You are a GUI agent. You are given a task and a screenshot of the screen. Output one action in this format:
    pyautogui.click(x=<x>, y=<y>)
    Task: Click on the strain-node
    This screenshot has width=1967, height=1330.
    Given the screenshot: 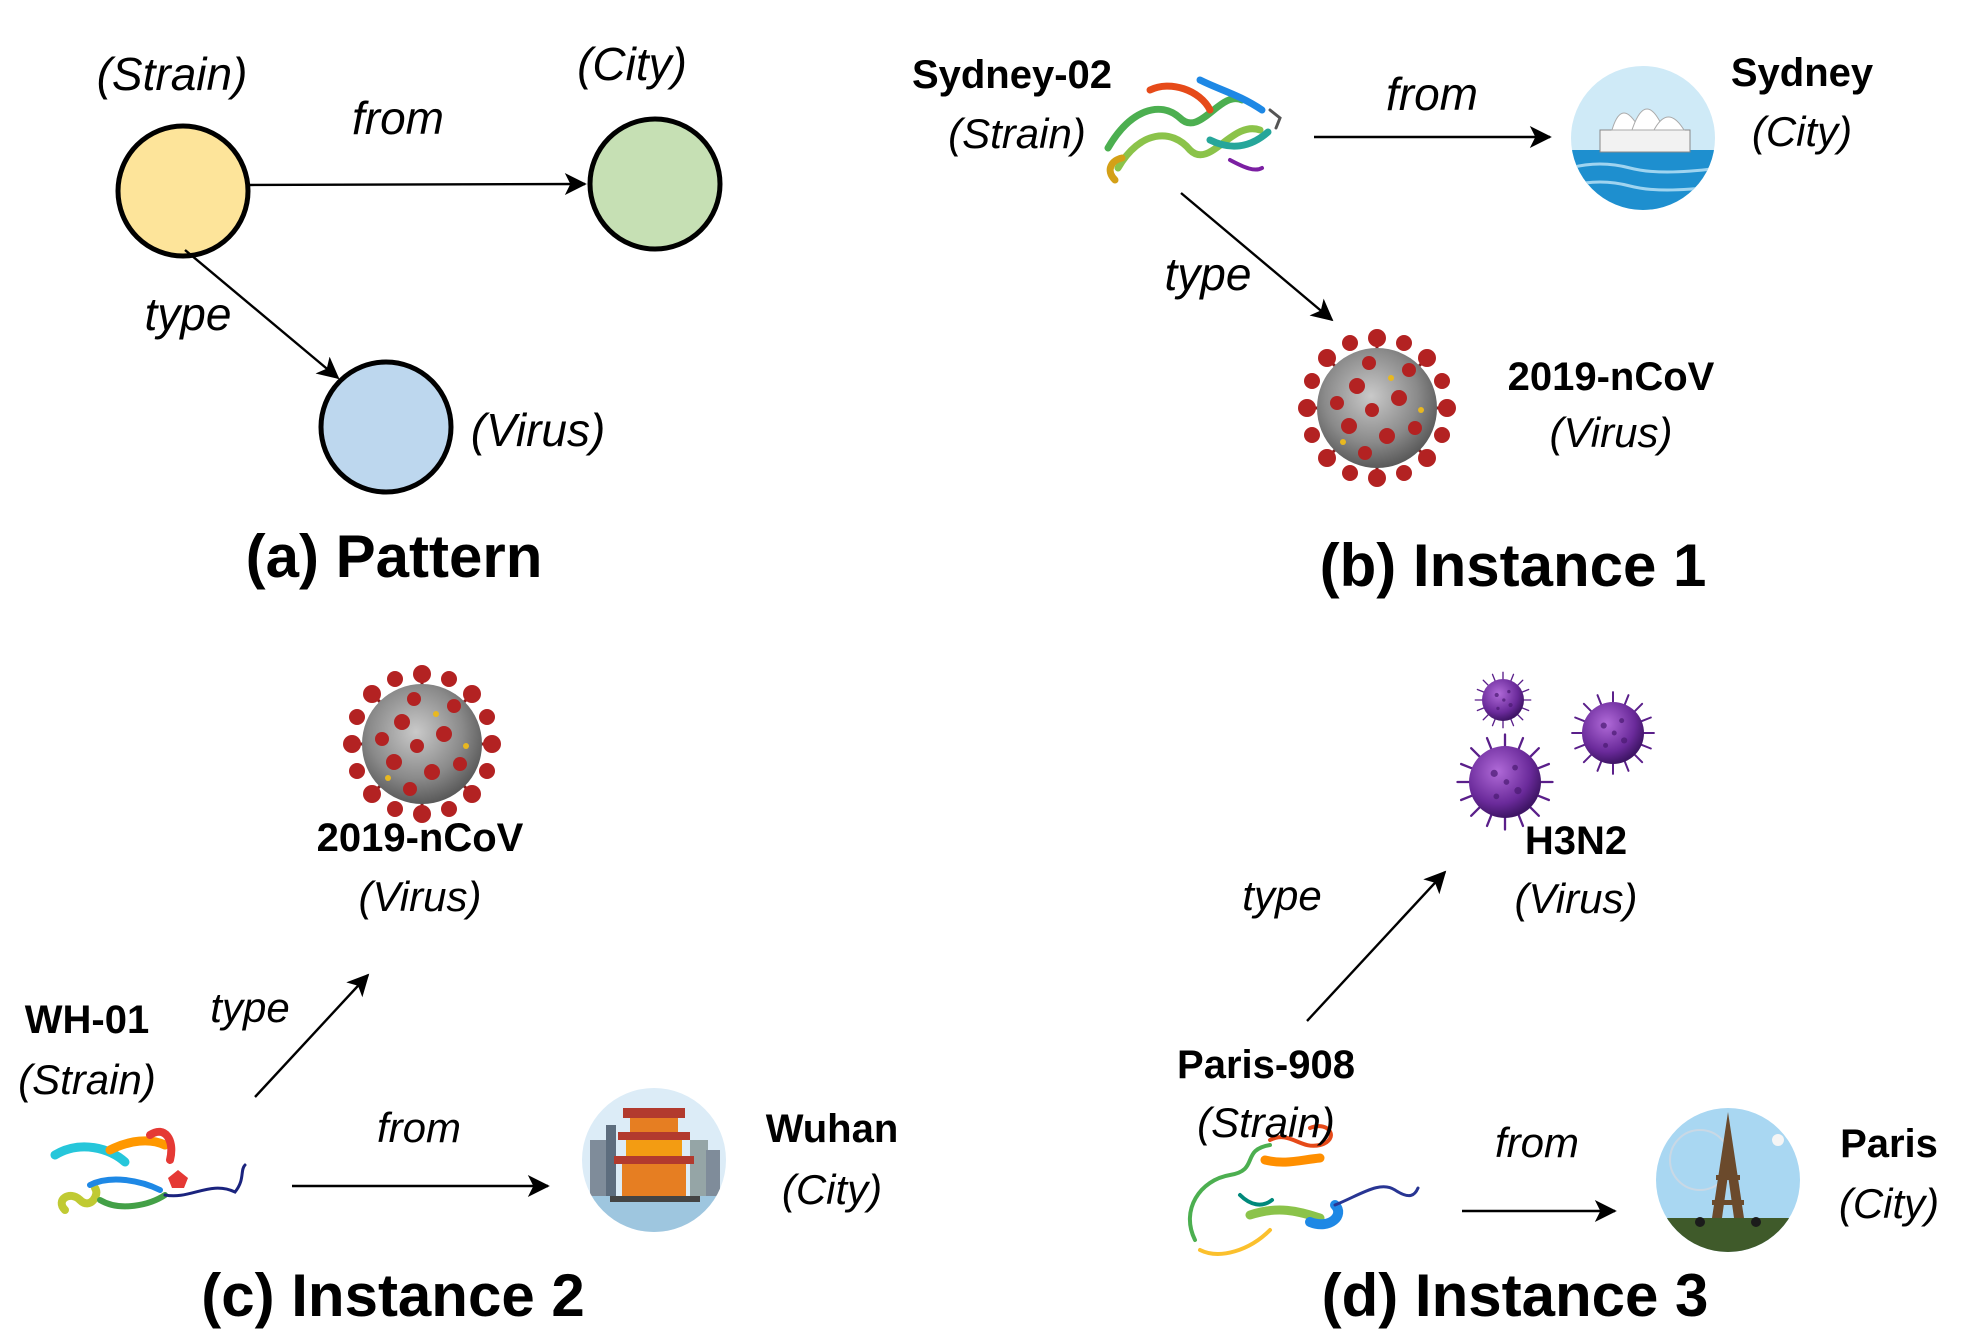 What is the action you would take?
    pyautogui.click(x=183, y=191)
    